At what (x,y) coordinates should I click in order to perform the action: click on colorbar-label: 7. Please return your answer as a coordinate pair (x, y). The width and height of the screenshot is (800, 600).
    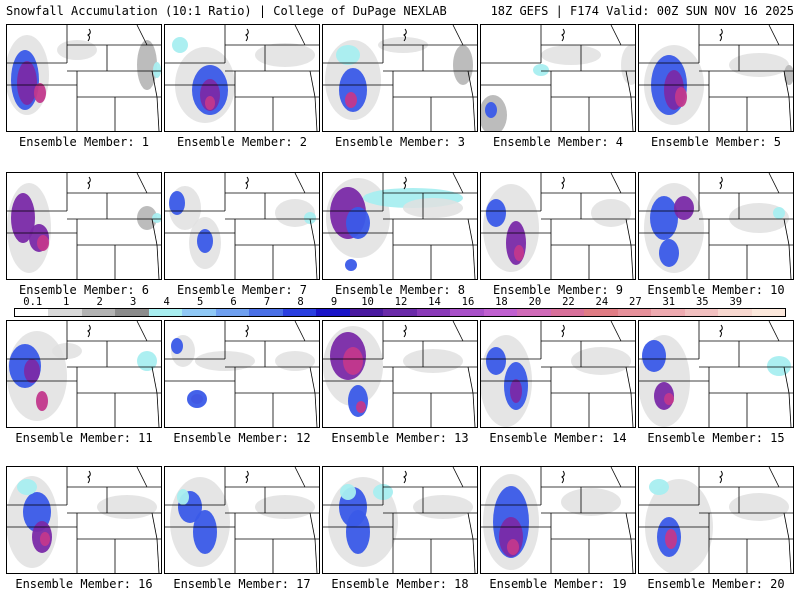
    Looking at the image, I should click on (267, 302).